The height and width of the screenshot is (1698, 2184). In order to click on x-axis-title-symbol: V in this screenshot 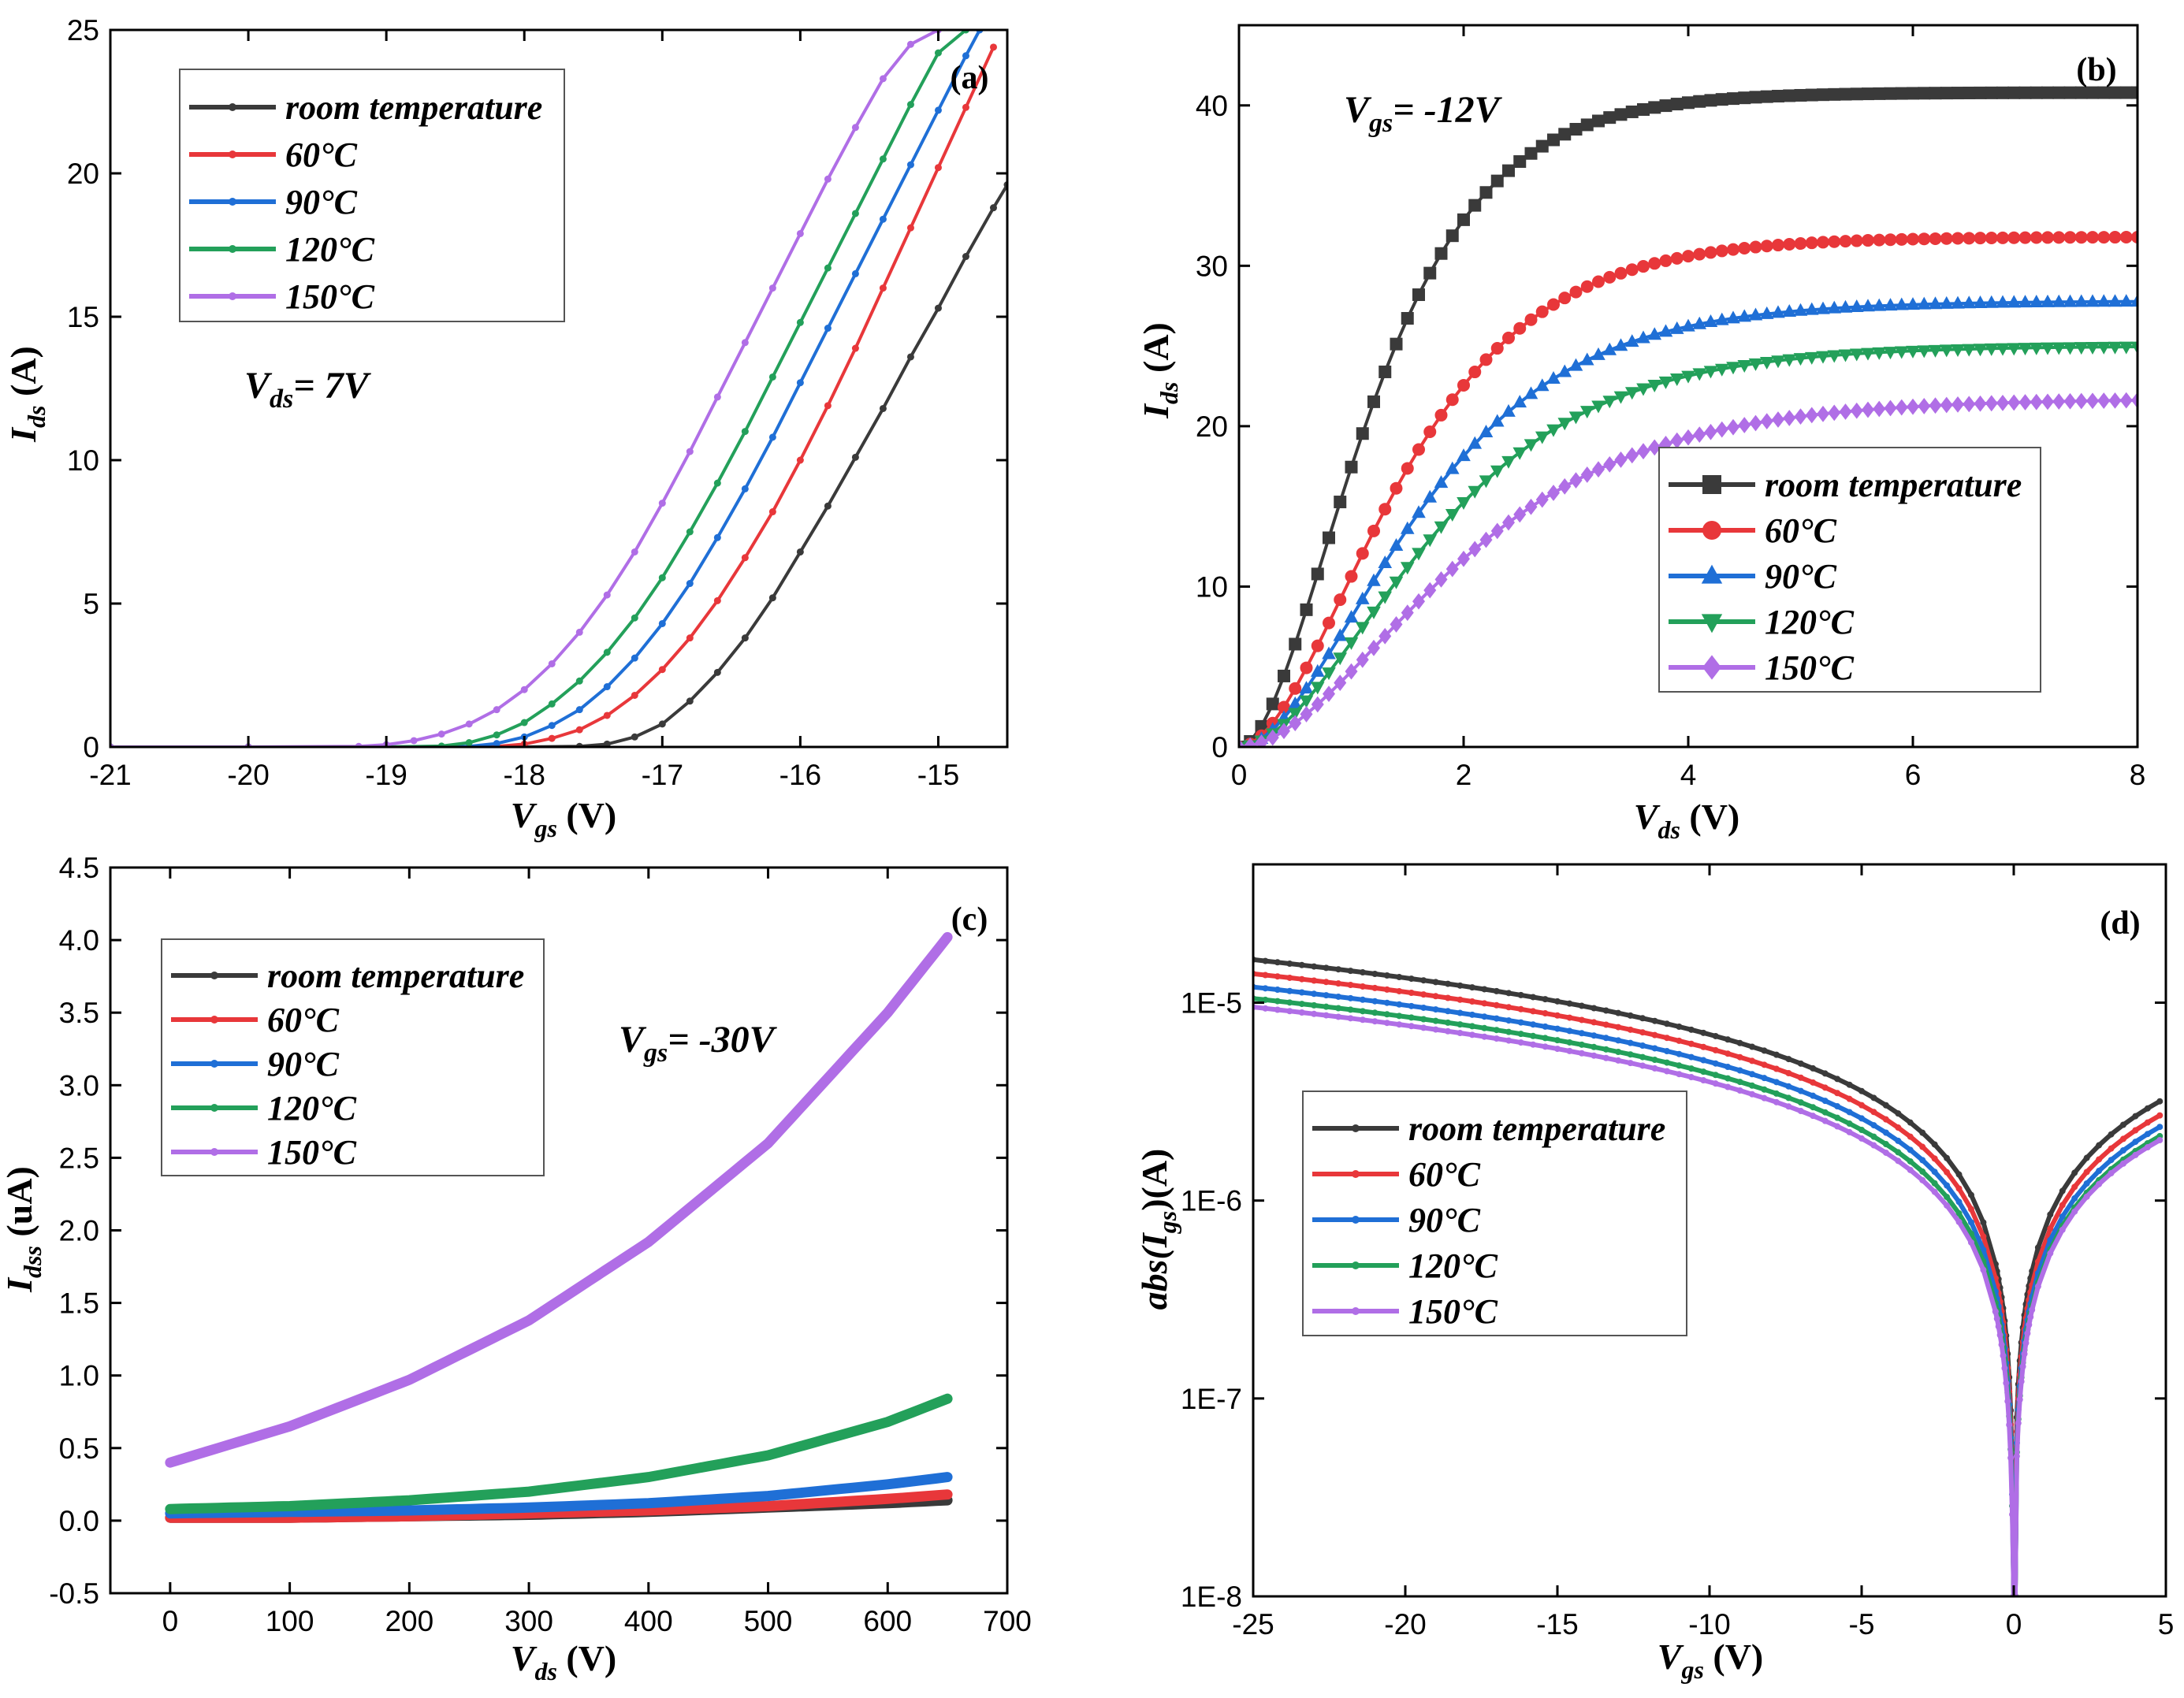, I will do `click(1671, 1657)`.